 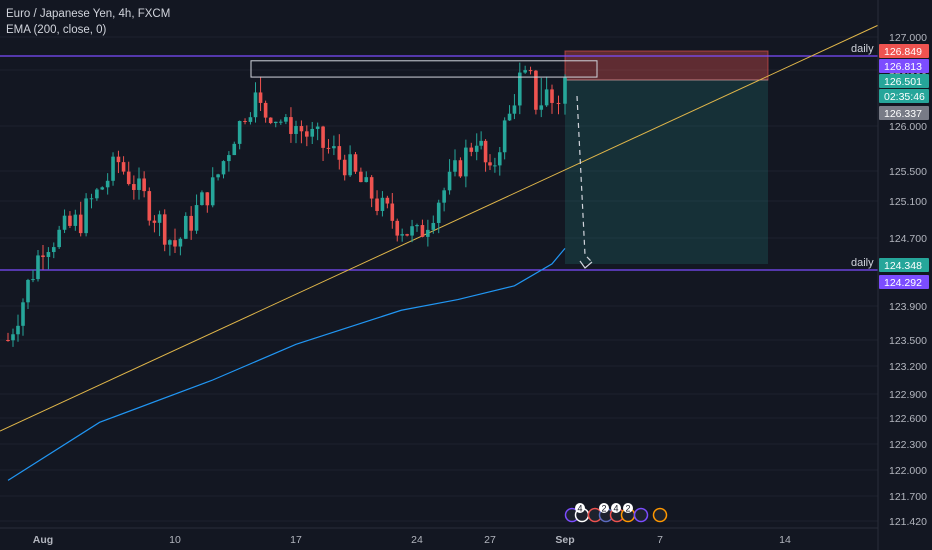 What do you see at coordinates (424, 69) in the screenshot?
I see `resistance-box` at bounding box center [424, 69].